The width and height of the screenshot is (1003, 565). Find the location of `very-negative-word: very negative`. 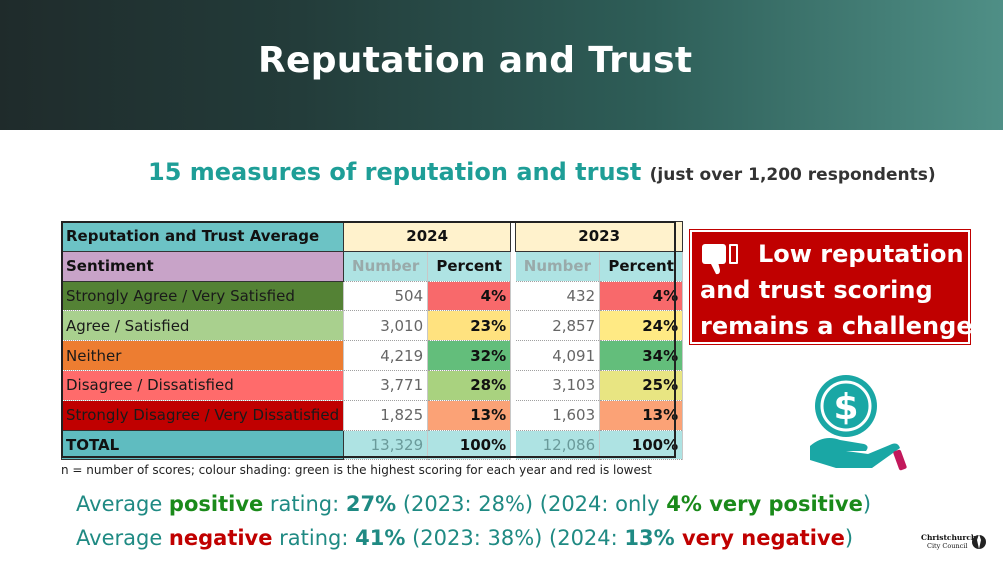

very-negative-word: very negative is located at coordinates (759, 538).